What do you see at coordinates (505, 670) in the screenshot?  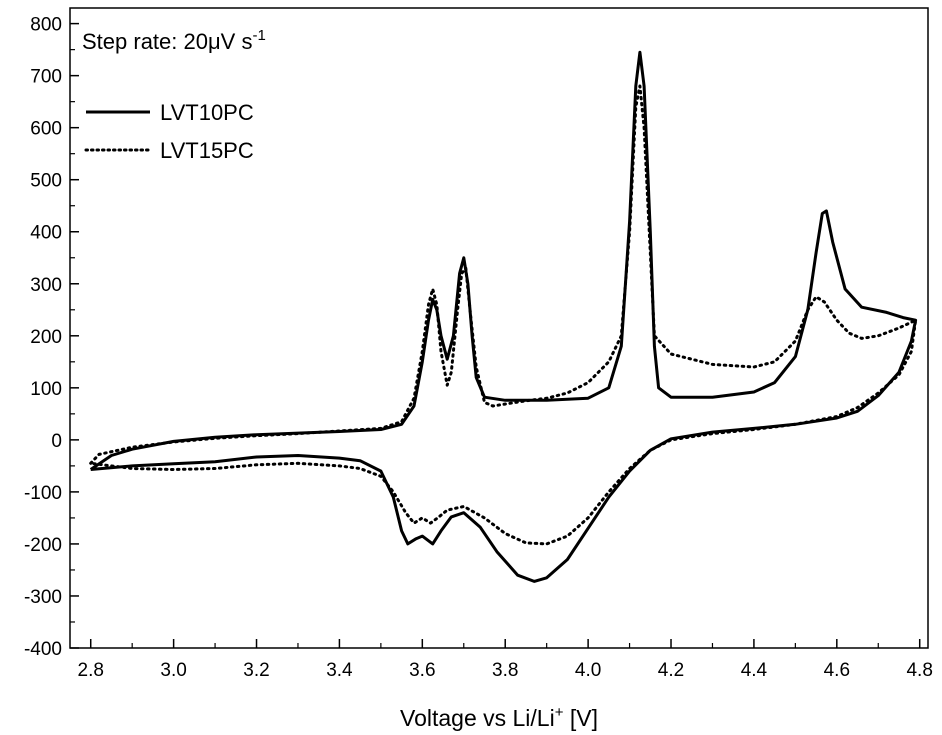 I see `x-tick-label-3-8: 3.8` at bounding box center [505, 670].